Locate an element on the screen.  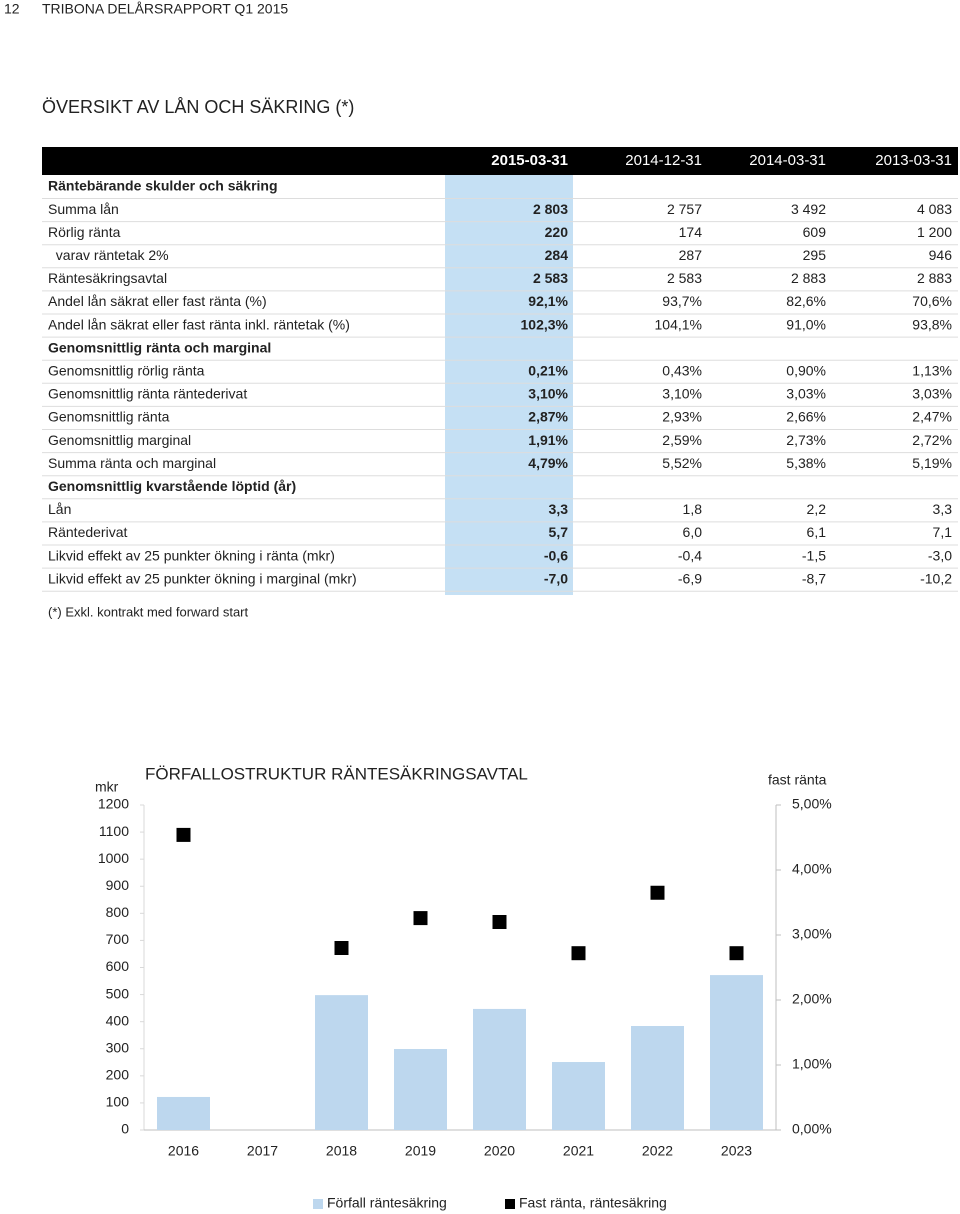
table-header-bar is located at coordinates (500, 161).